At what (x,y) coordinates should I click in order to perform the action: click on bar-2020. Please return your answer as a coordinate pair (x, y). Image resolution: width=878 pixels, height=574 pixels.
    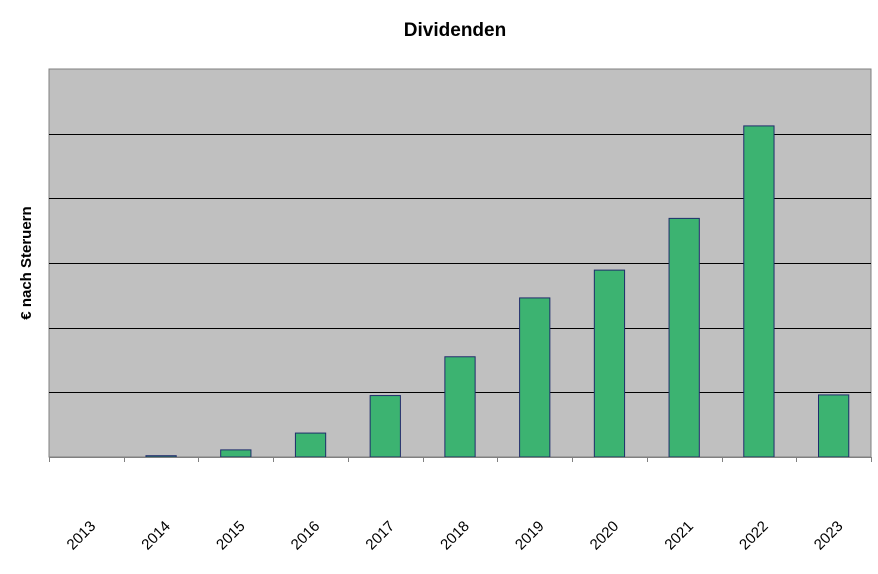
    Looking at the image, I should click on (609, 363).